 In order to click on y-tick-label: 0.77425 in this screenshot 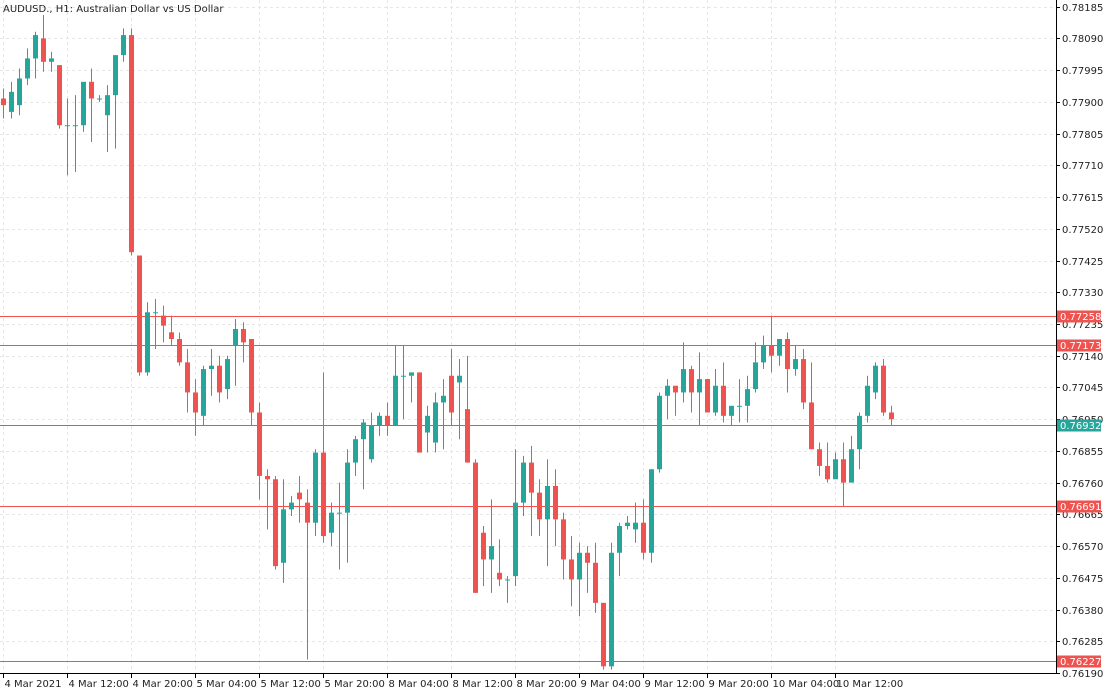, I will do `click(1082, 262)`.